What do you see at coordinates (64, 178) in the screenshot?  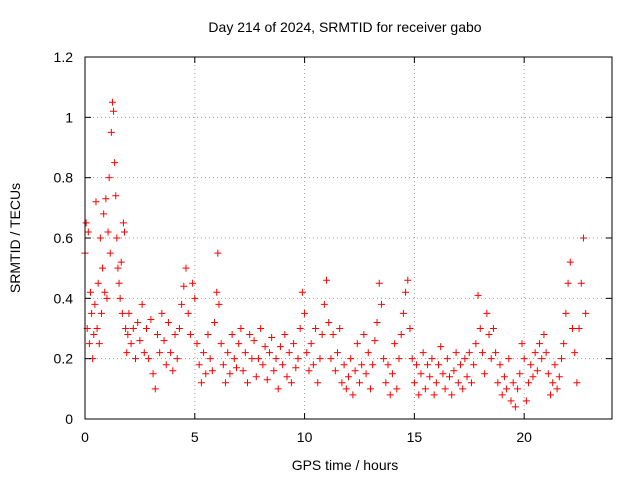 I see `y-tick-label: 0.8` at bounding box center [64, 178].